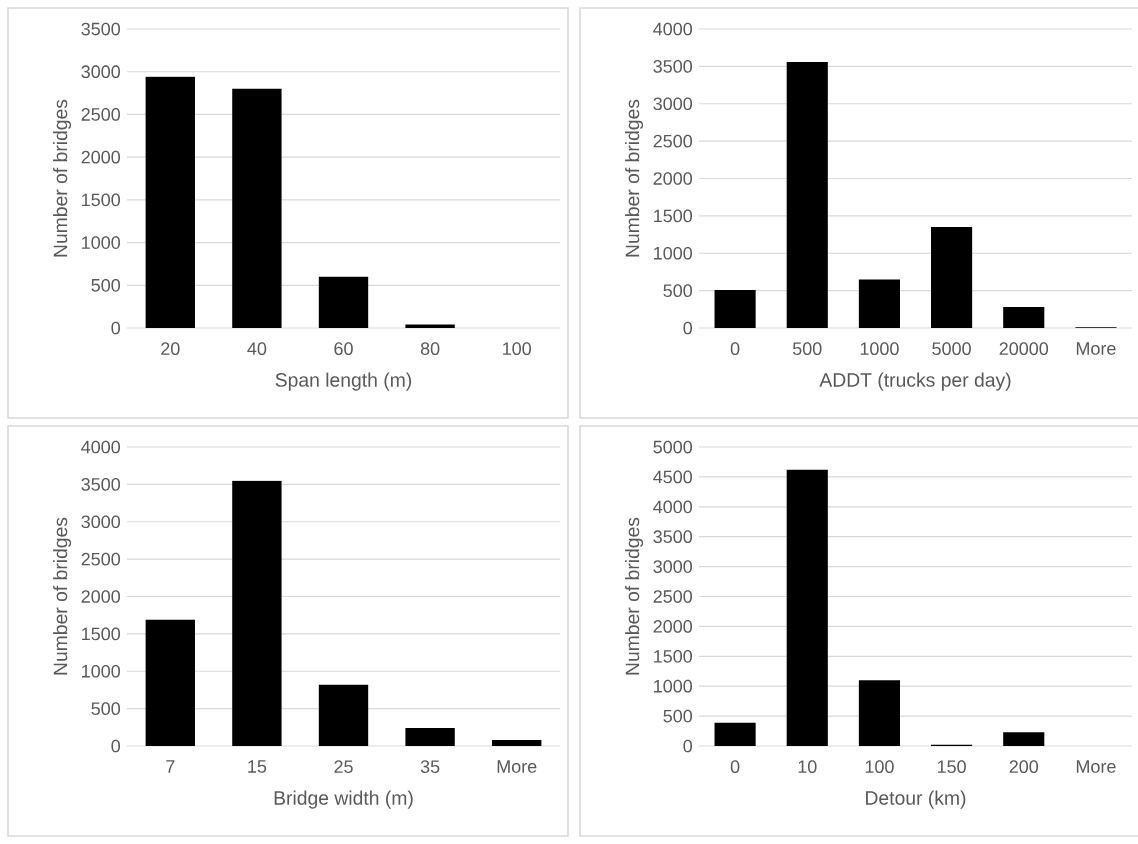 The width and height of the screenshot is (1138, 844). Describe the element at coordinates (879, 349) in the screenshot. I see `x-tick-label: 1000` at that location.